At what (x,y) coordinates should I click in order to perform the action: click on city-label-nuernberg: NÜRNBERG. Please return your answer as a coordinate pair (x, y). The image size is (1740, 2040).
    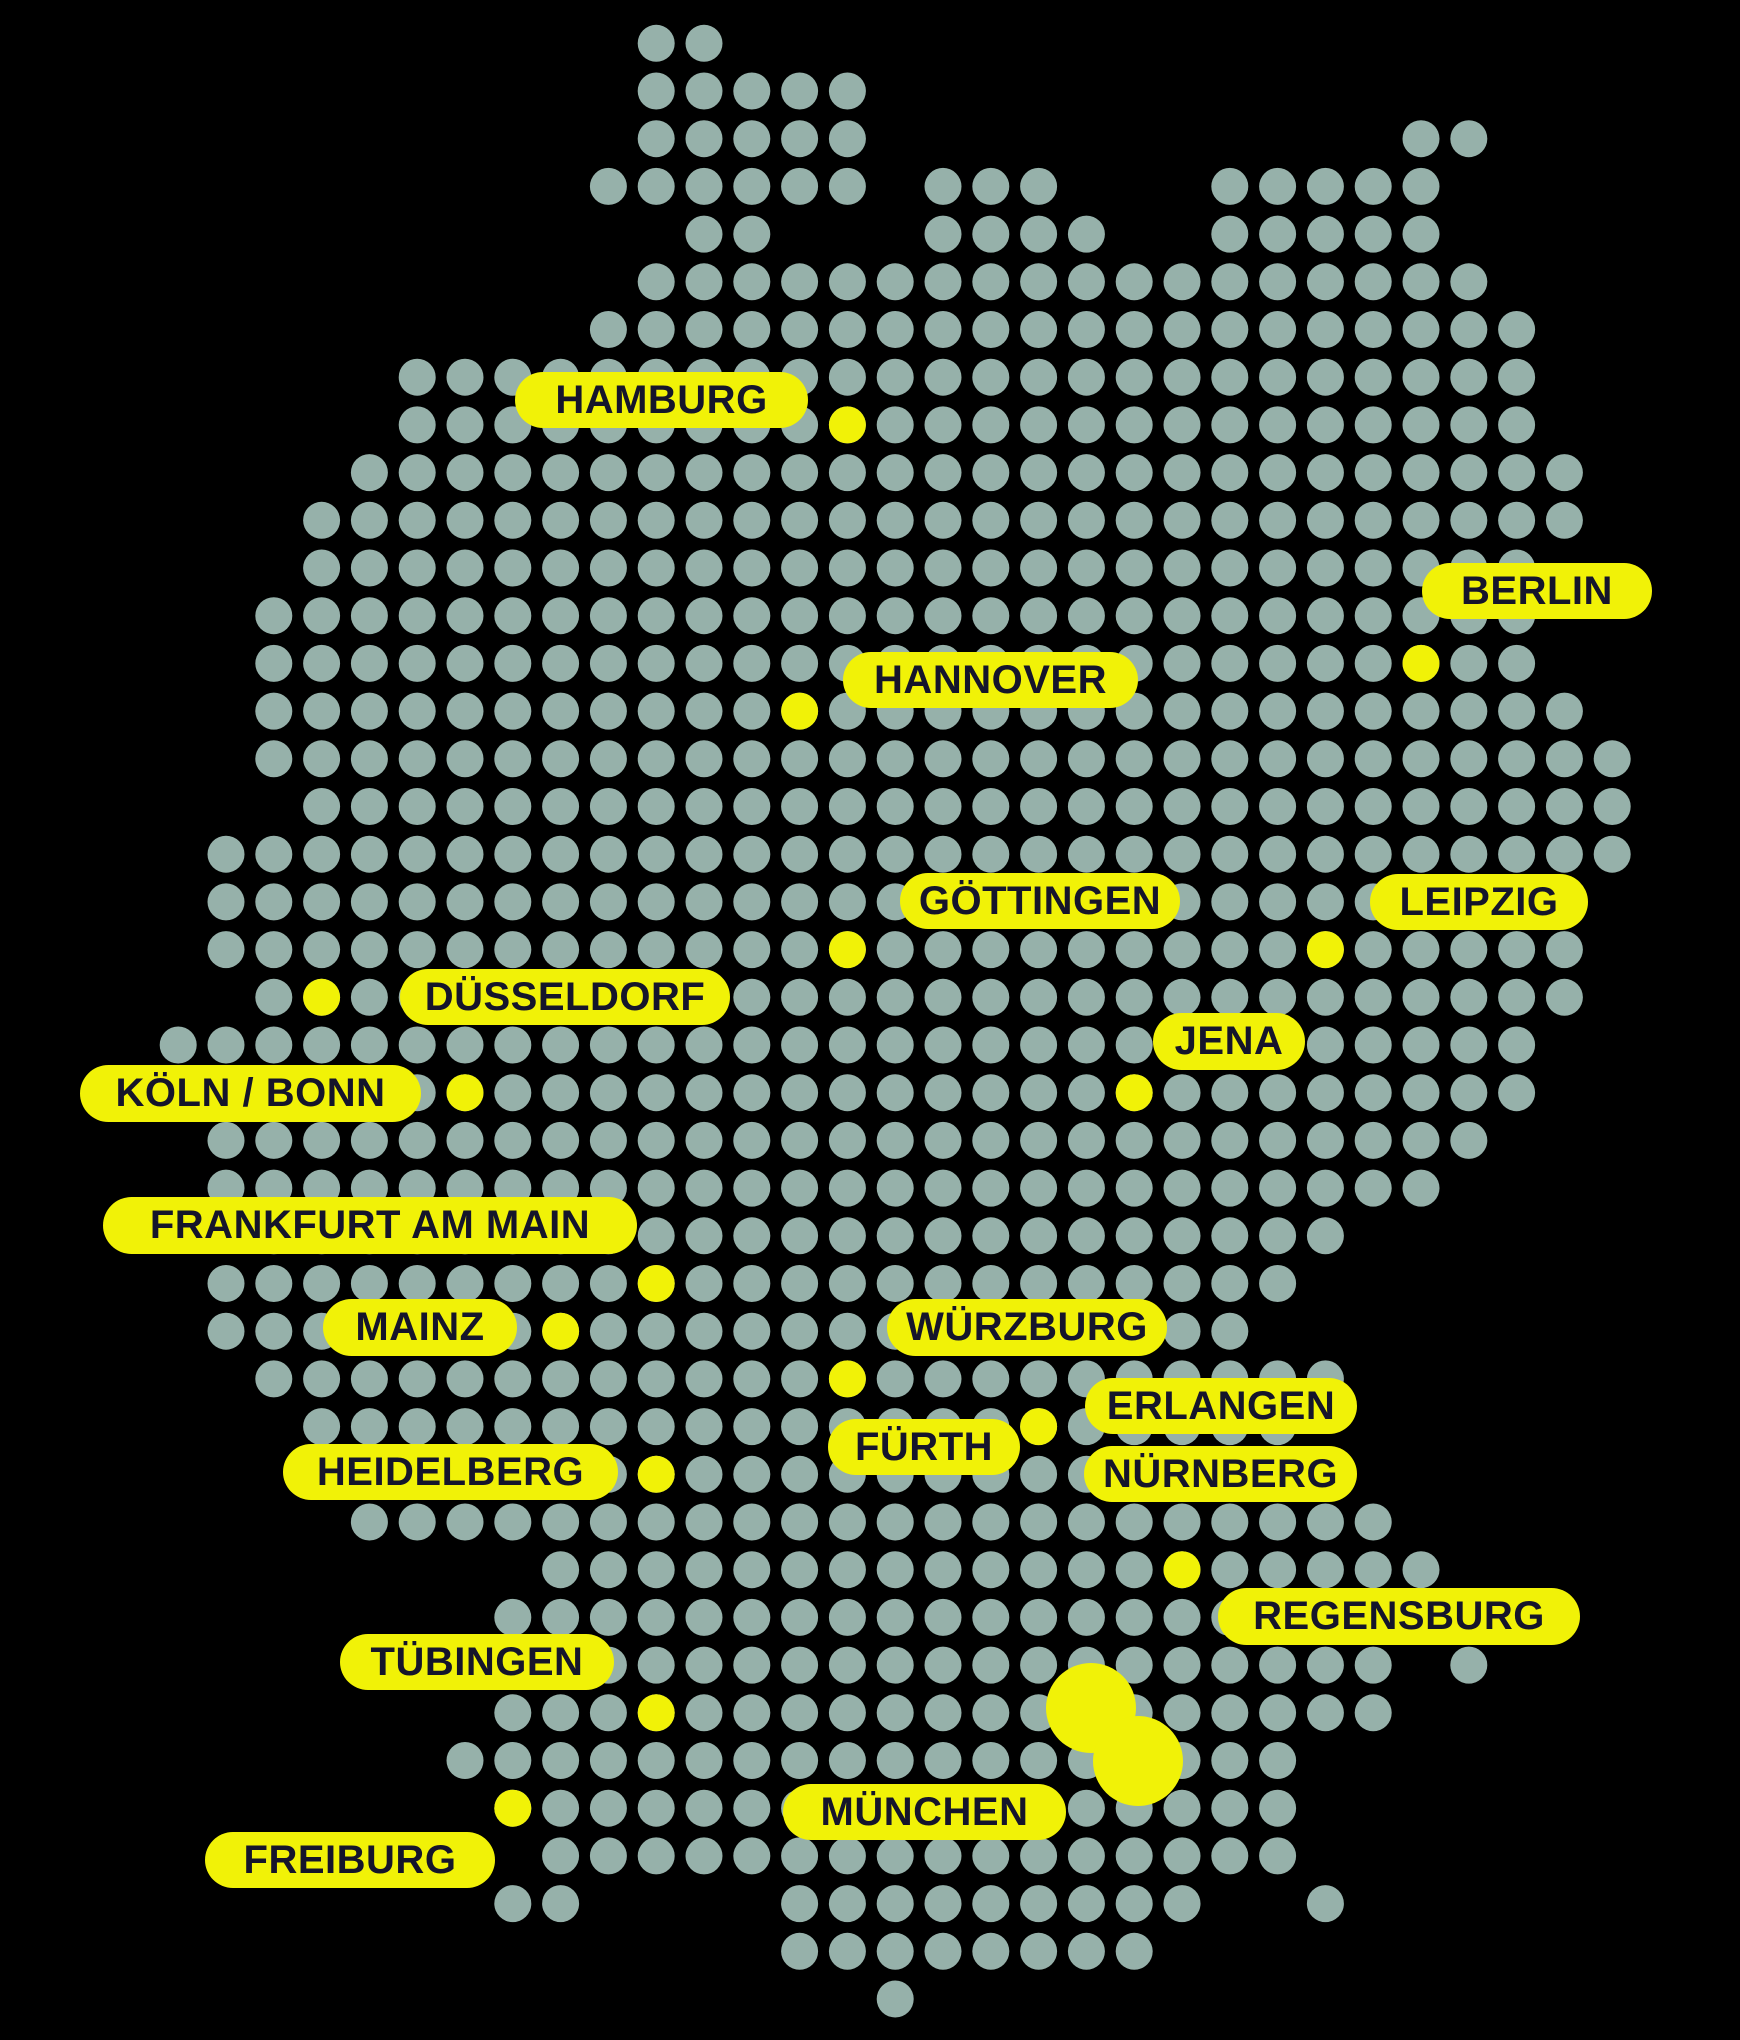
    Looking at the image, I should click on (1220, 1474).